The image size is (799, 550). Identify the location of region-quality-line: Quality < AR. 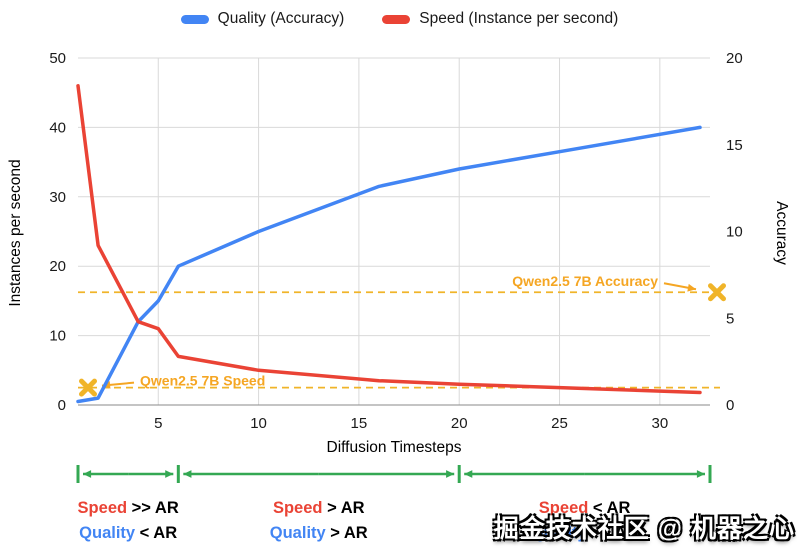
(128, 533).